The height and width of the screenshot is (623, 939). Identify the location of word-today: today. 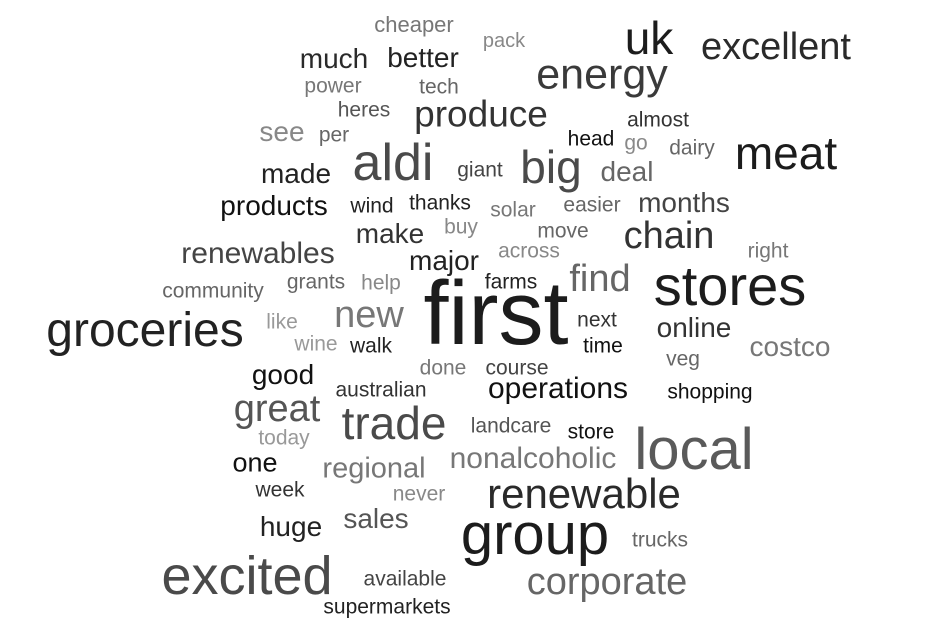
(284, 438).